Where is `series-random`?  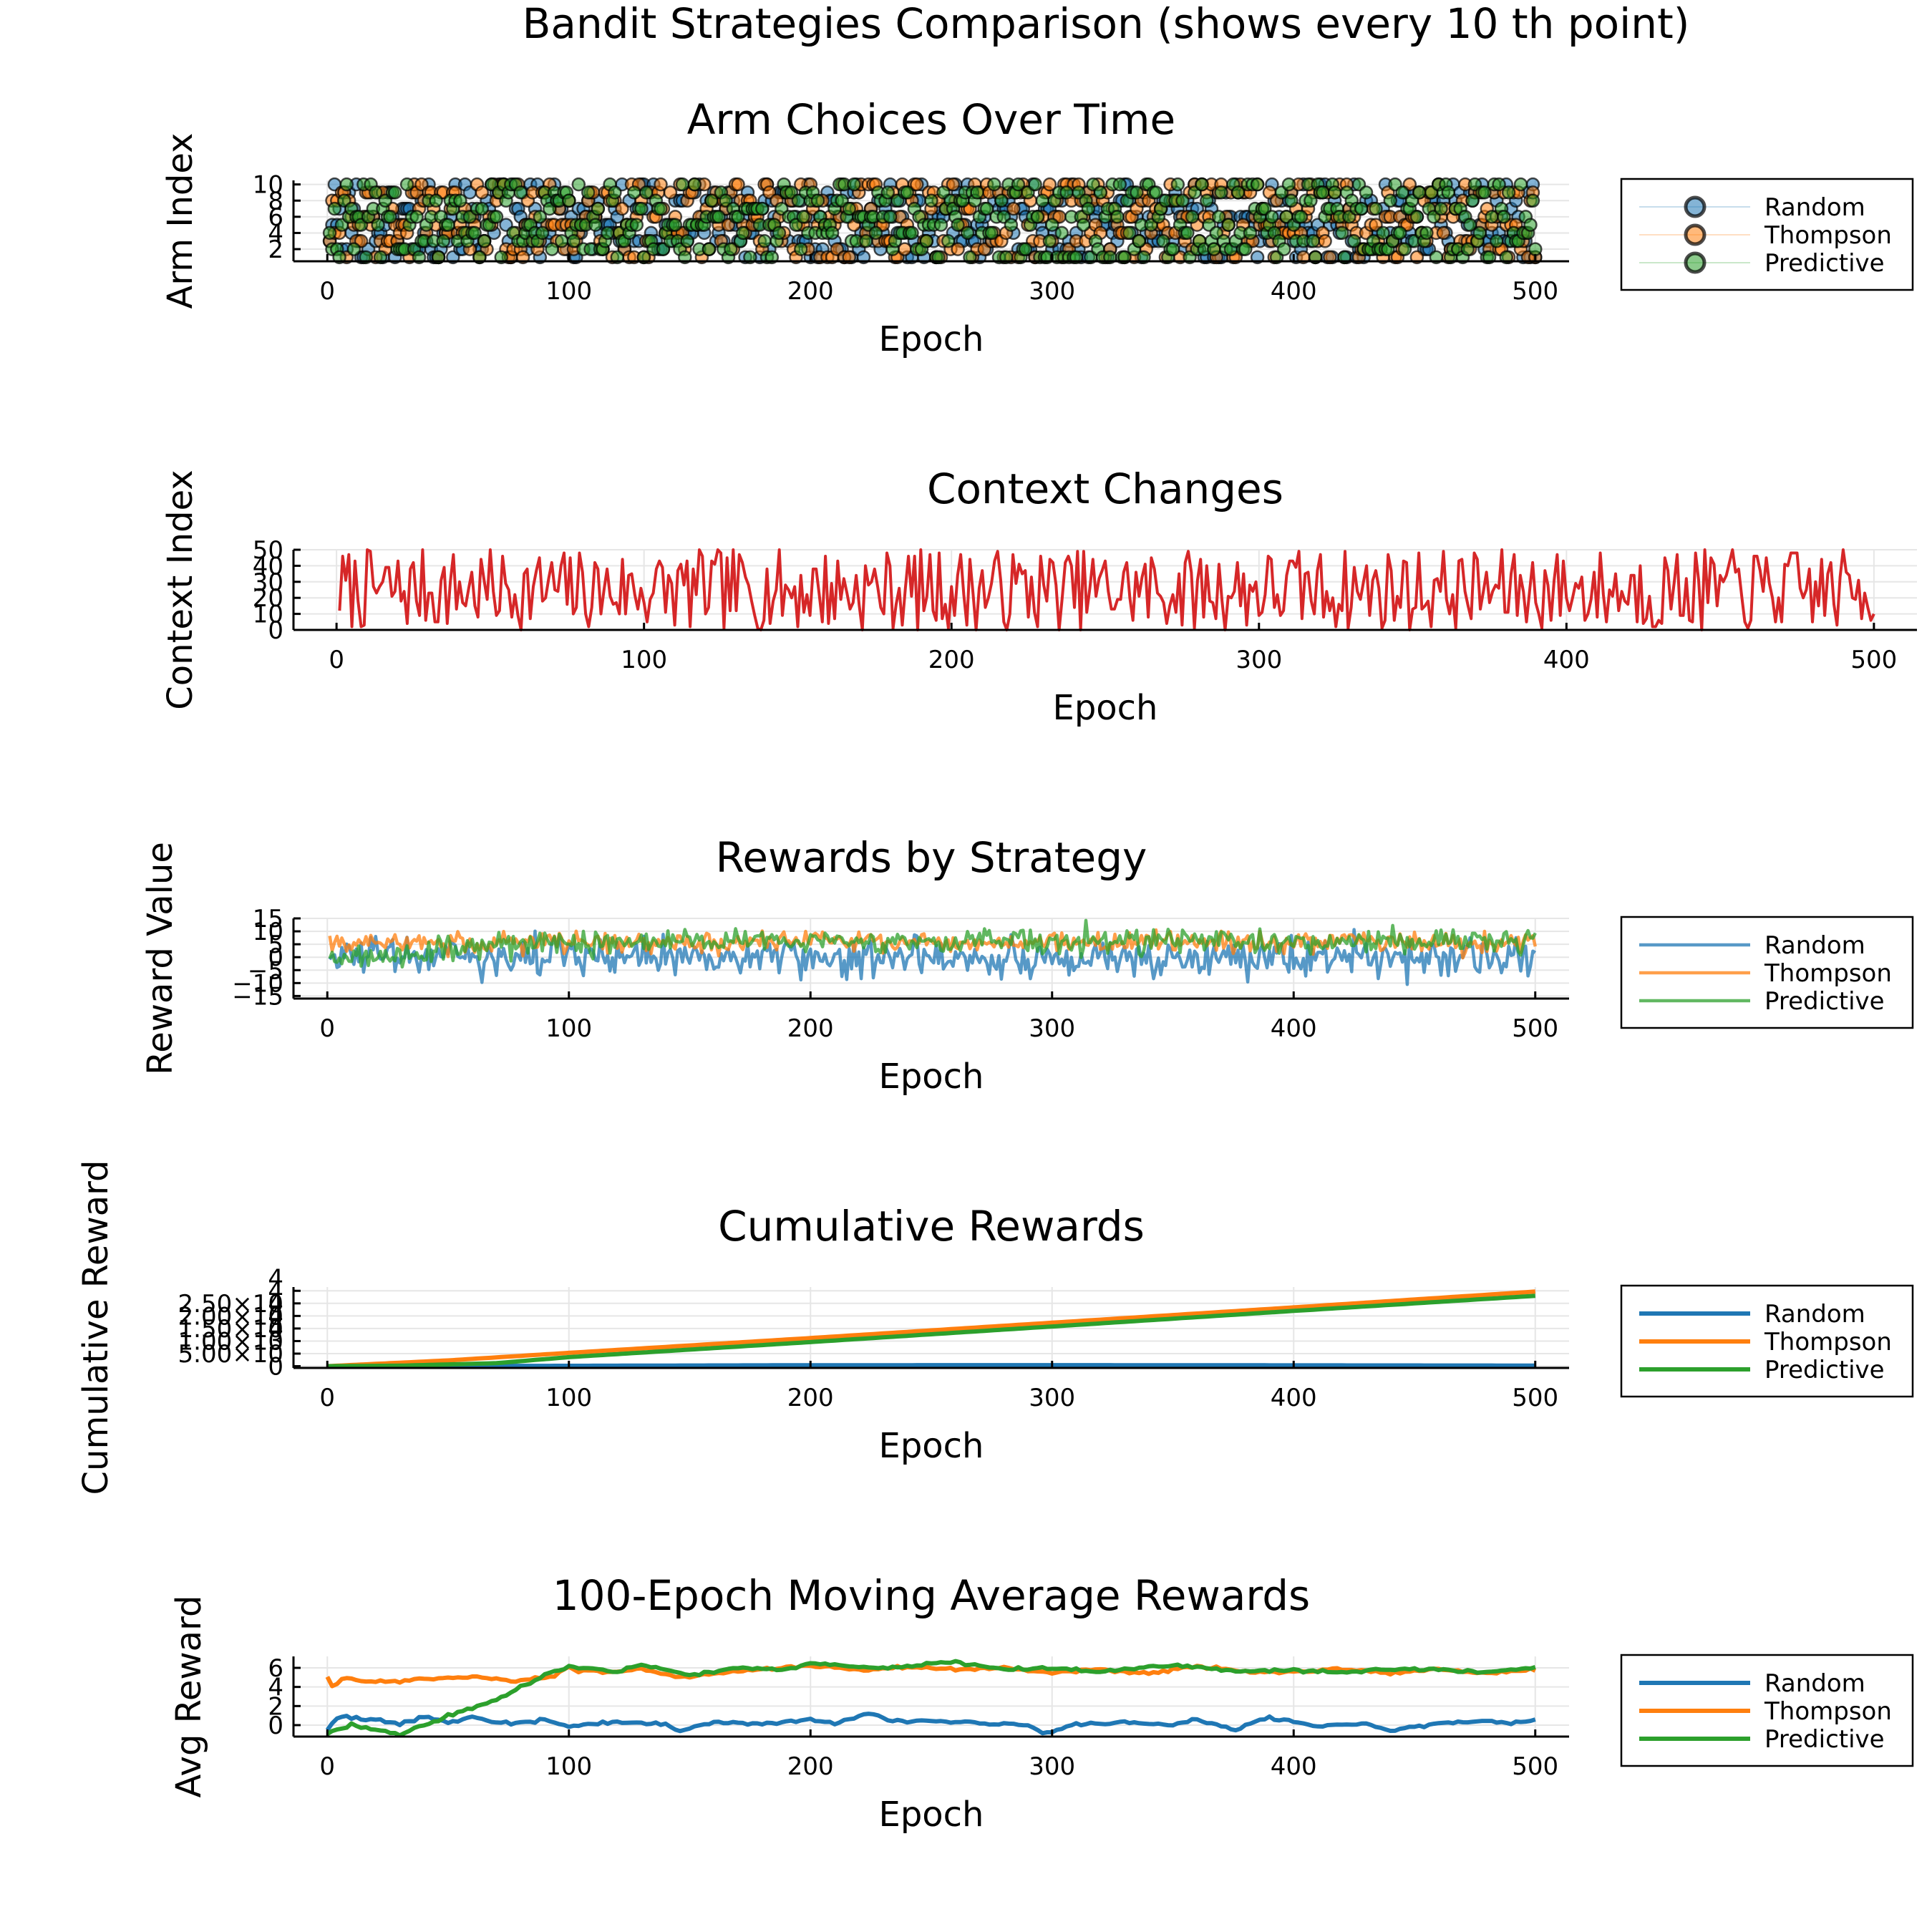 series-random is located at coordinates (931, 1724).